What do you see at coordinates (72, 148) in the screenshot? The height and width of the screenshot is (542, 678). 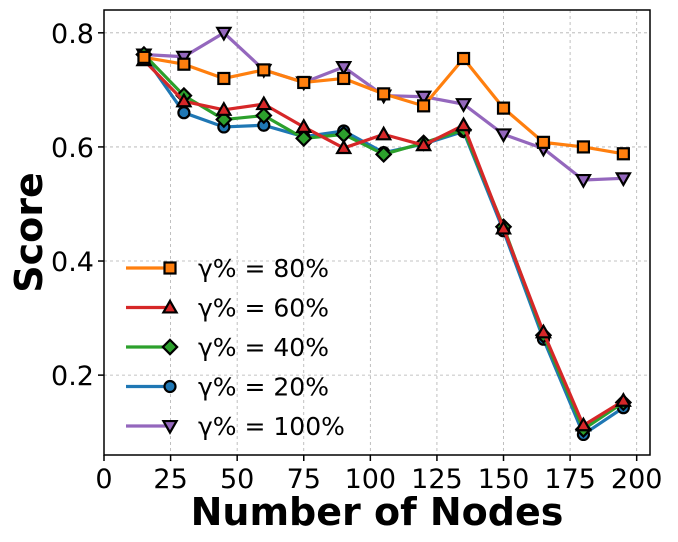 I see `y-tick-label: 0.6` at bounding box center [72, 148].